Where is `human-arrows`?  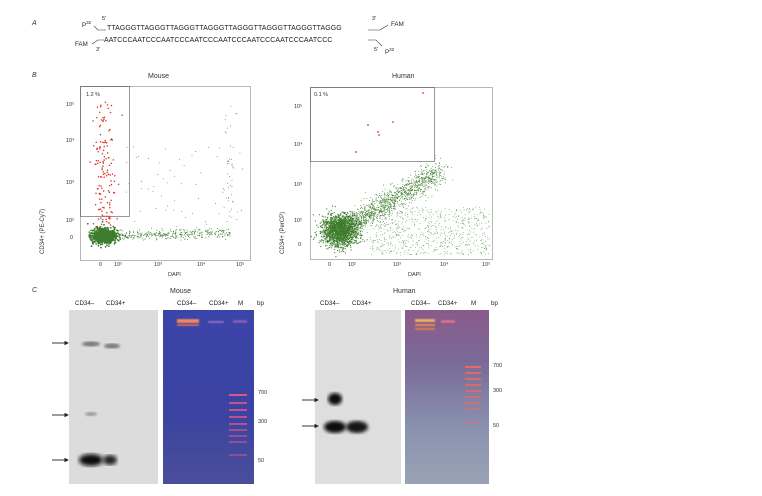
human-arrows is located at coordinates (310, 413).